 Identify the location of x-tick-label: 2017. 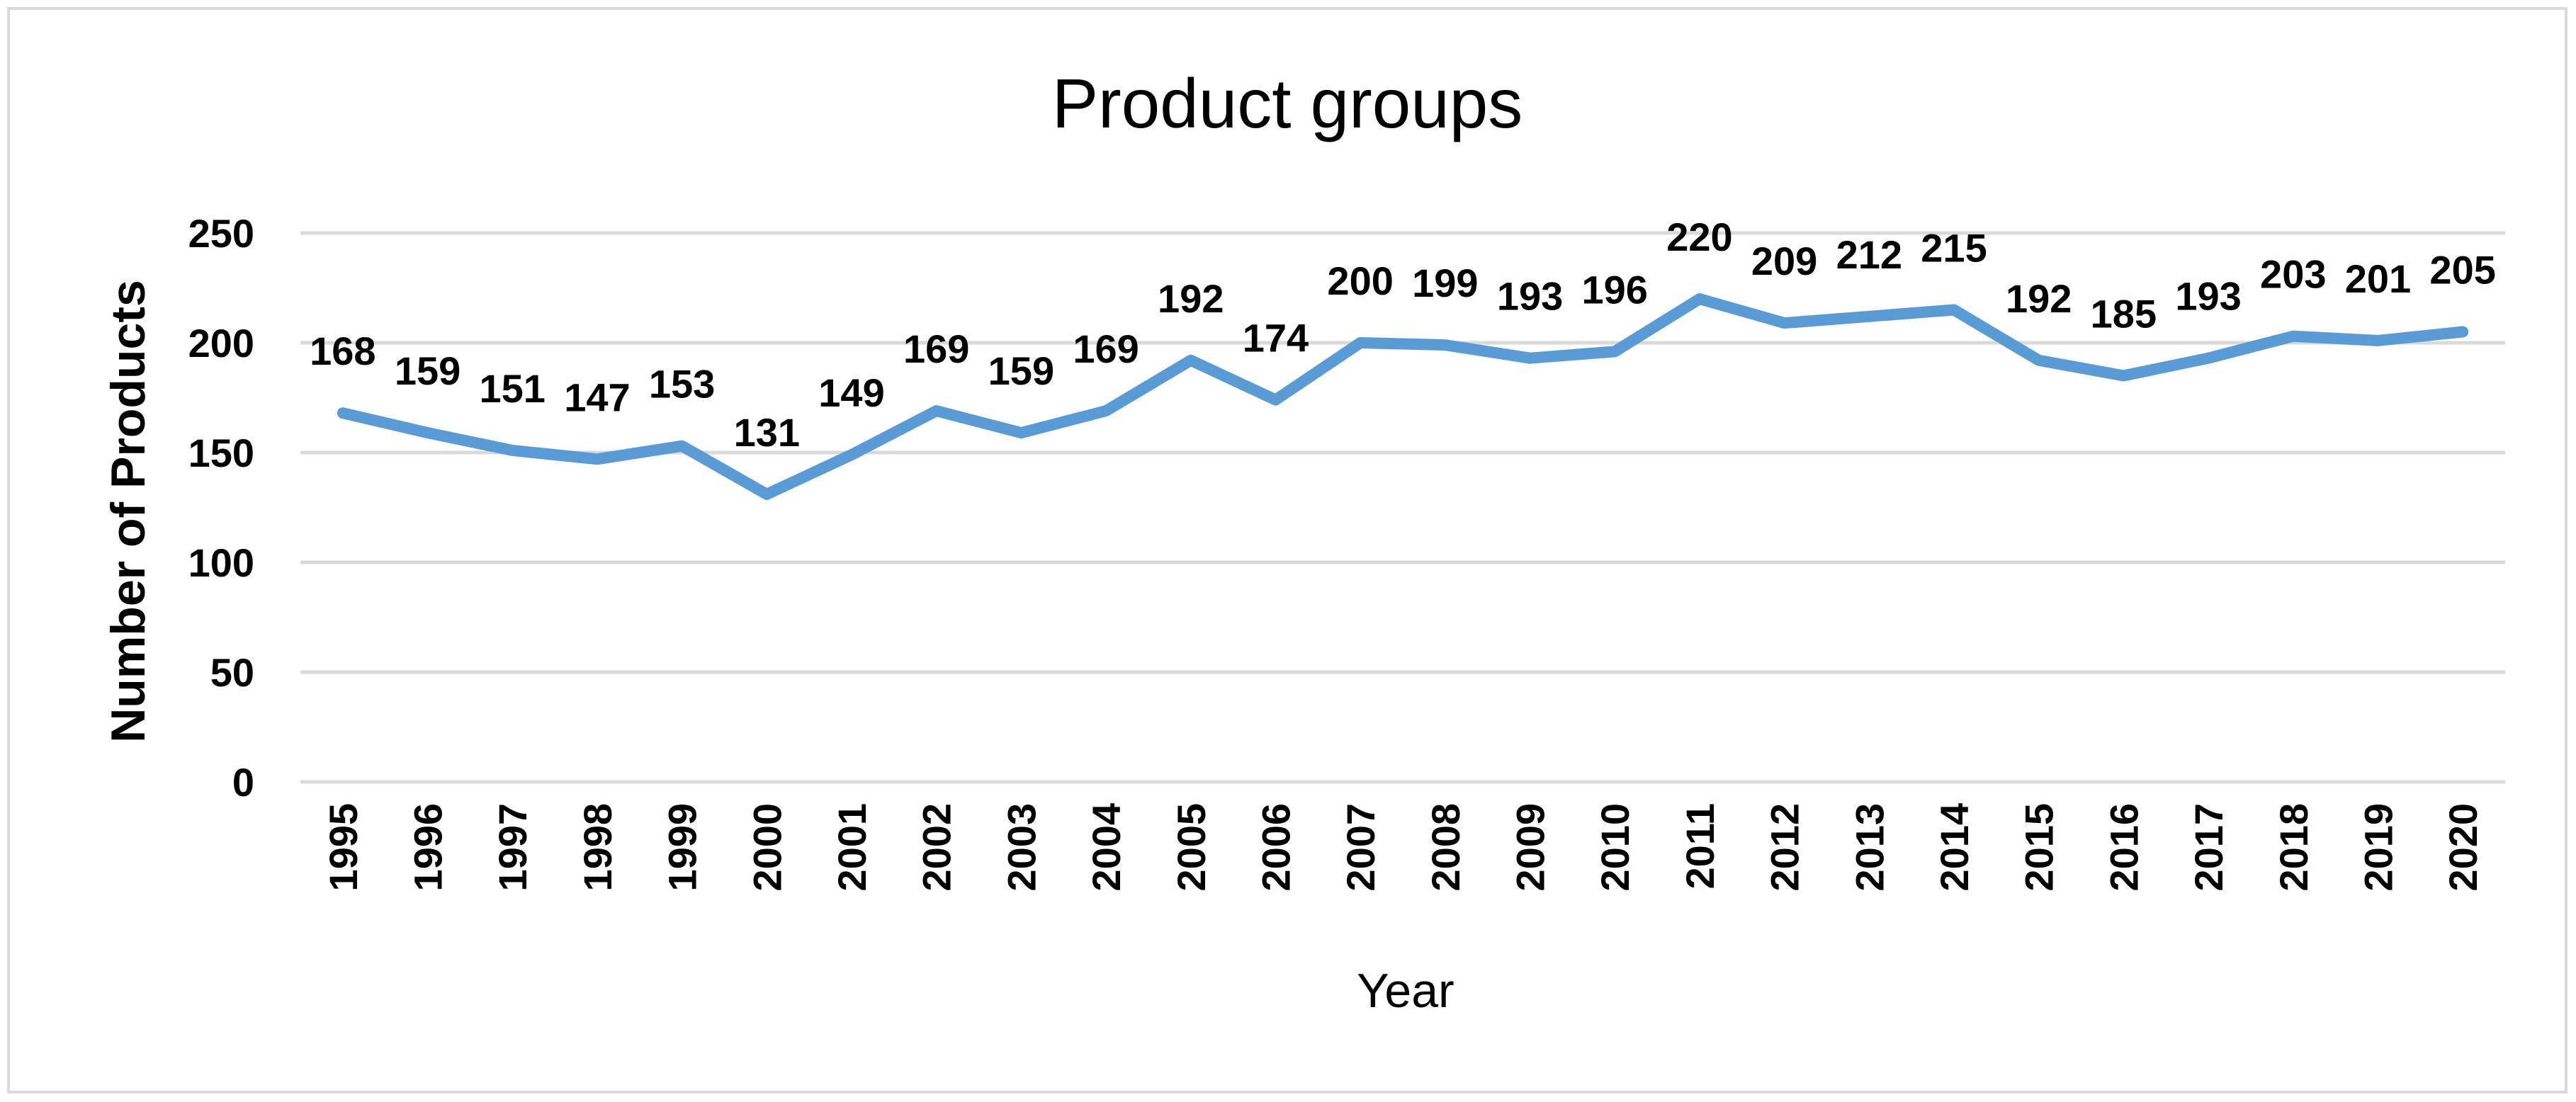
(2208, 847).